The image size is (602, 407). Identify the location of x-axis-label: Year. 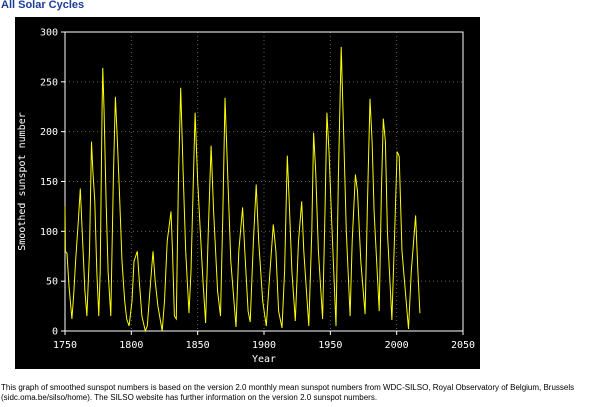
(264, 359).